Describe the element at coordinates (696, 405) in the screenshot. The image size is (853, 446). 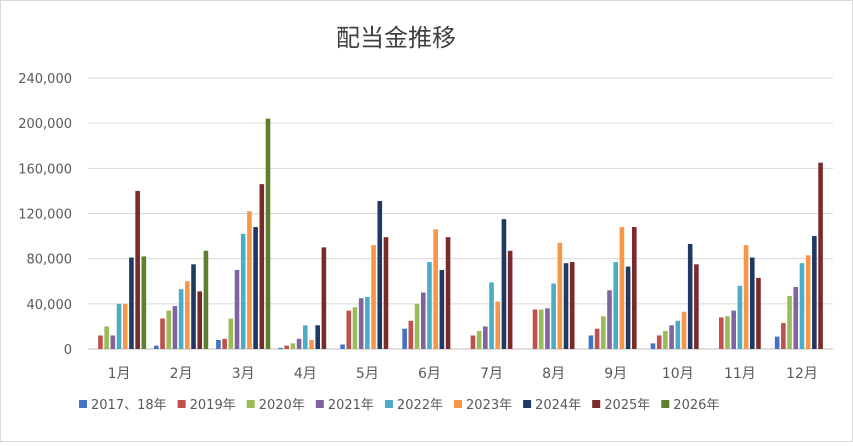
I see `legend-label: 2026年` at that location.